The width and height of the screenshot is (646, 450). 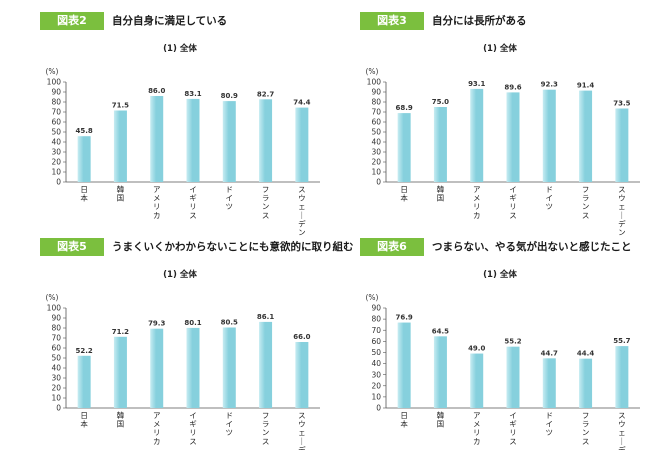 What do you see at coordinates (54, 308) in the screenshot?
I see `y-tick-label: 100` at bounding box center [54, 308].